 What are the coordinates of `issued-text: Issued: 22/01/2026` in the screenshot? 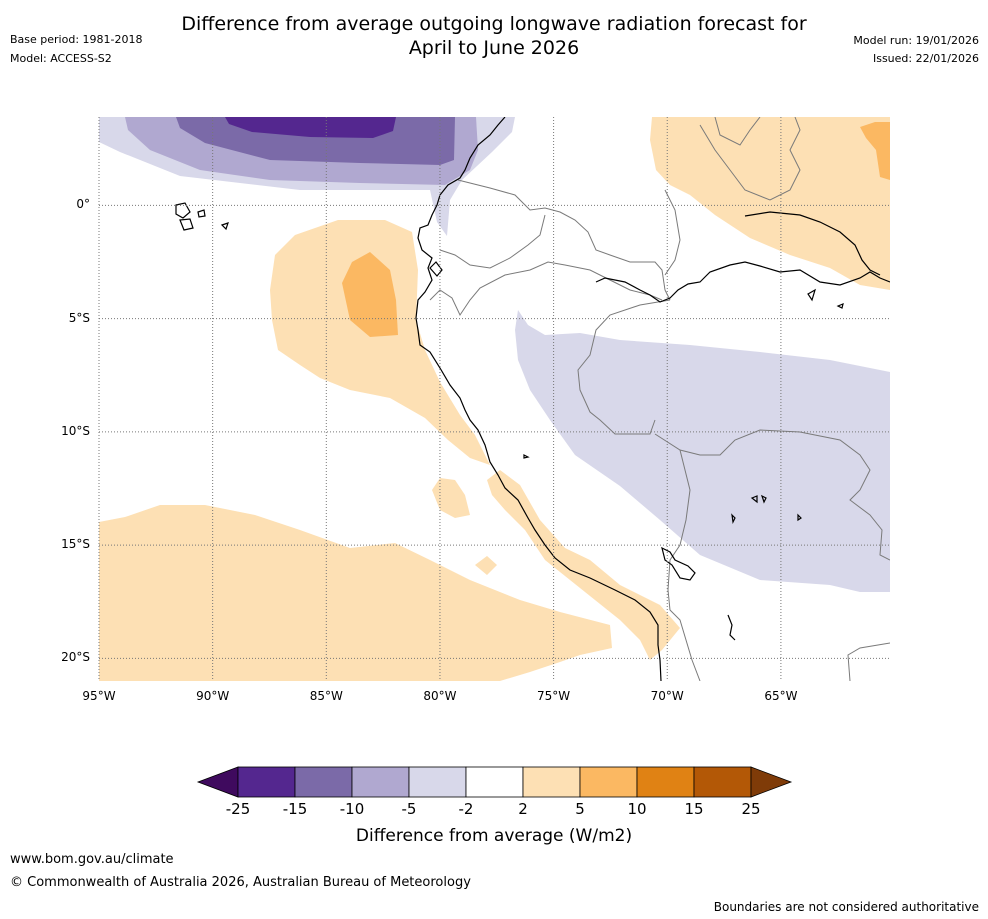 It's located at (925, 58).